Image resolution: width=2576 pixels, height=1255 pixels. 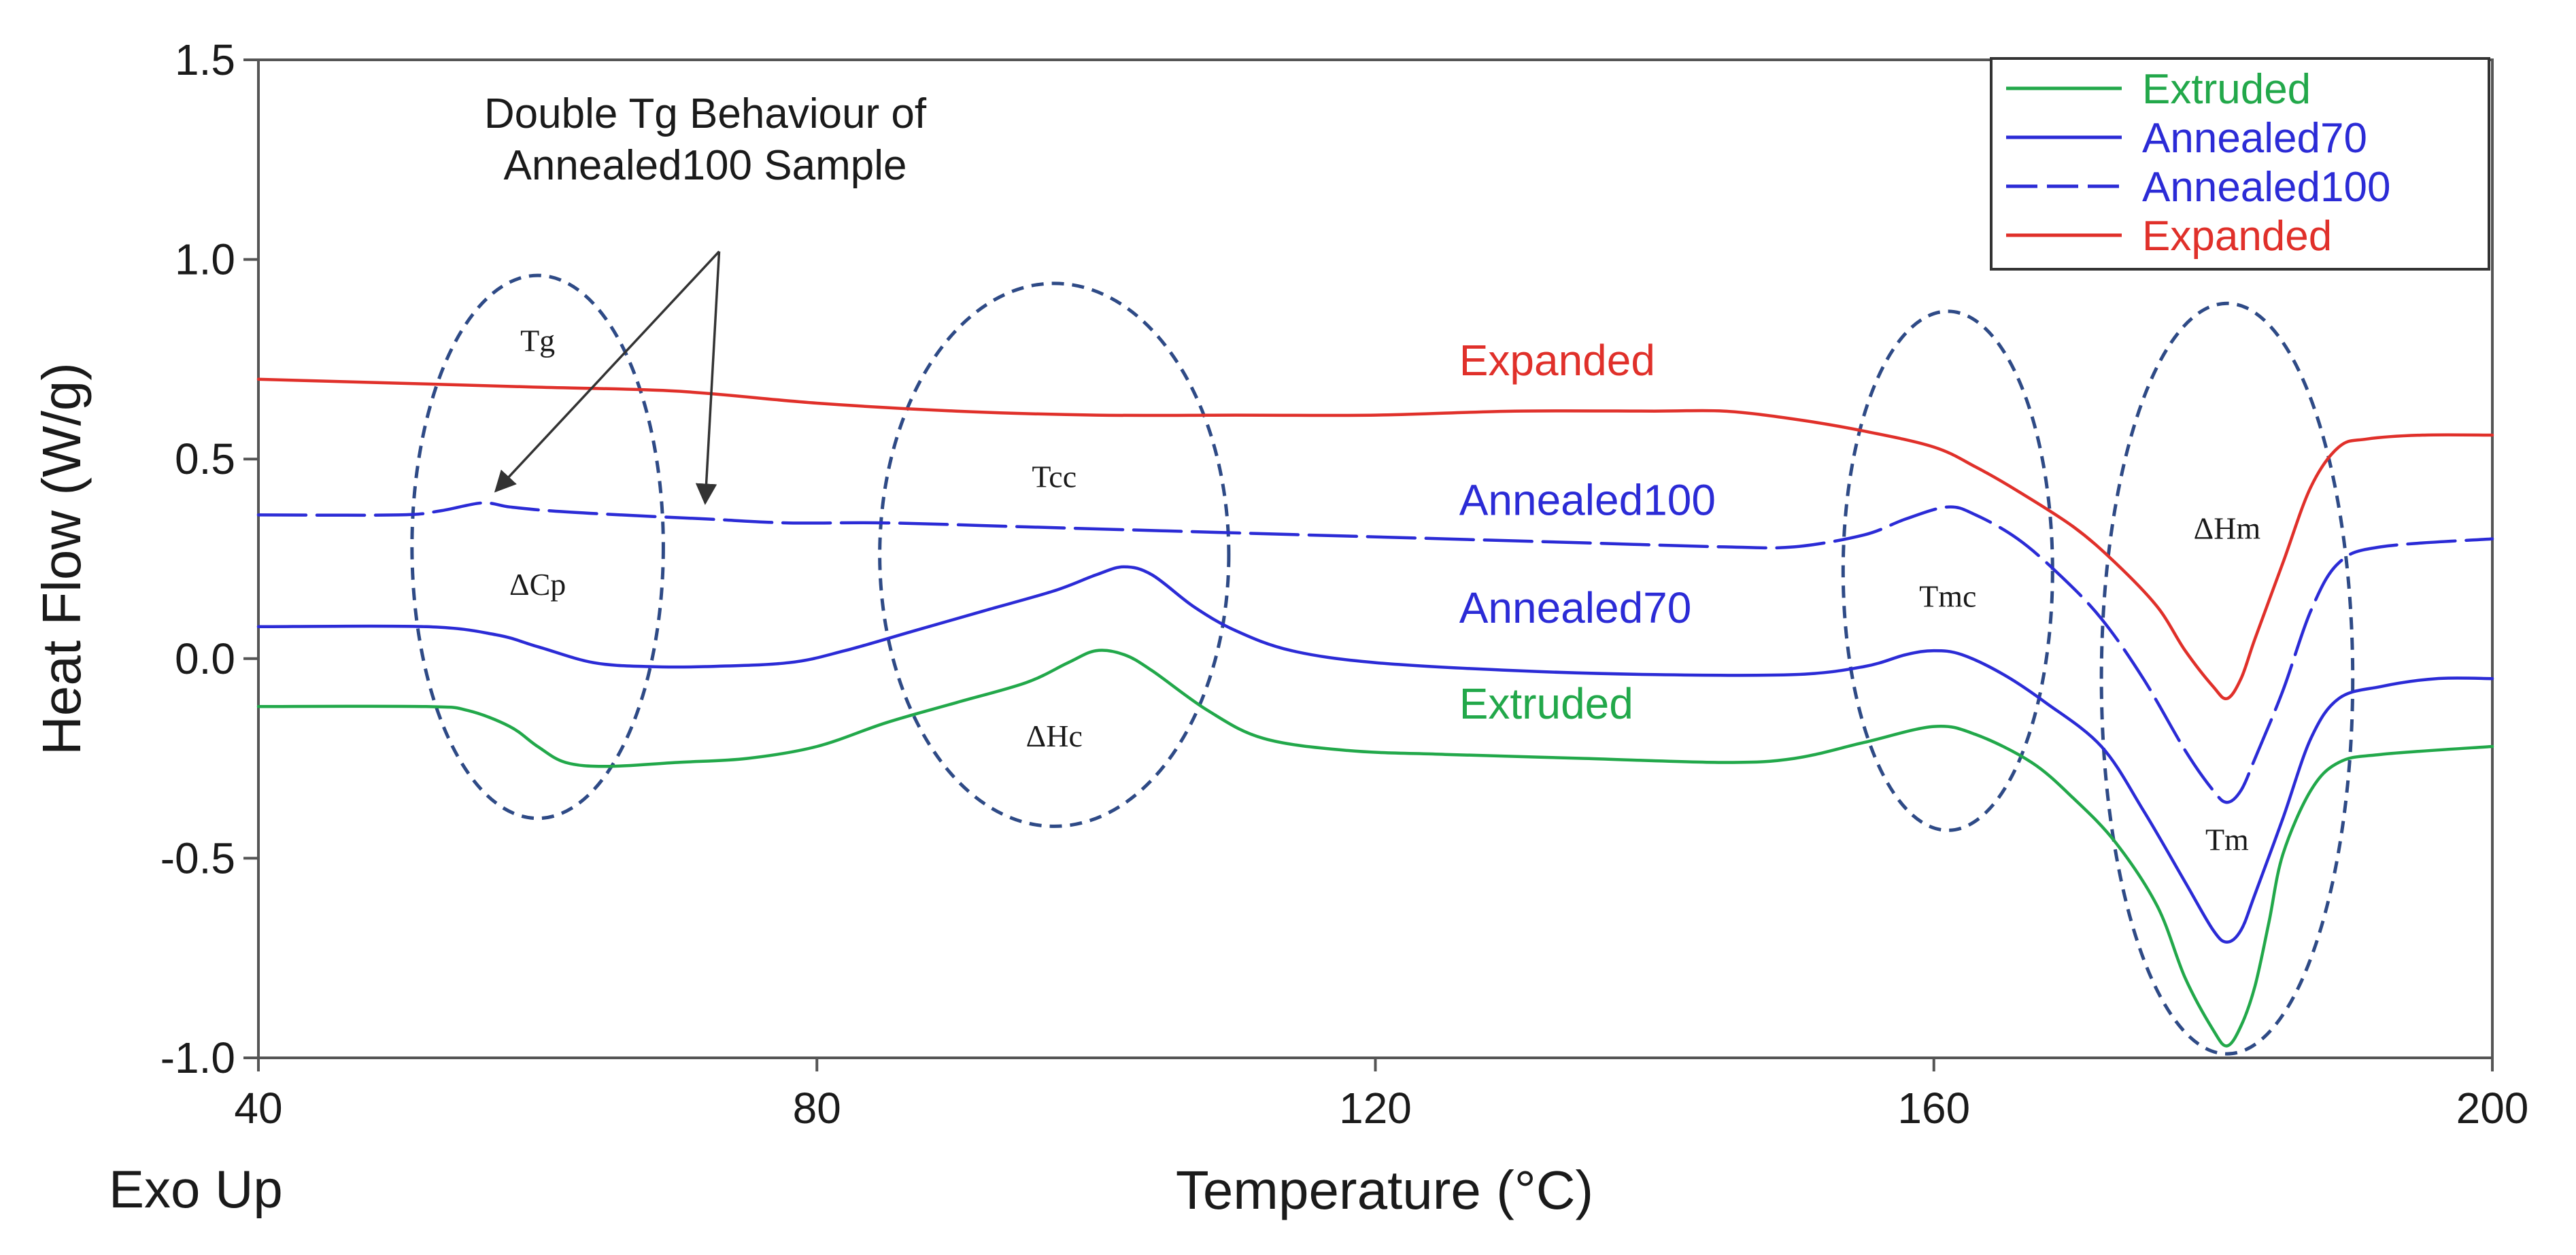 What do you see at coordinates (1947, 570) in the screenshot?
I see `tmc-region-ellipse` at bounding box center [1947, 570].